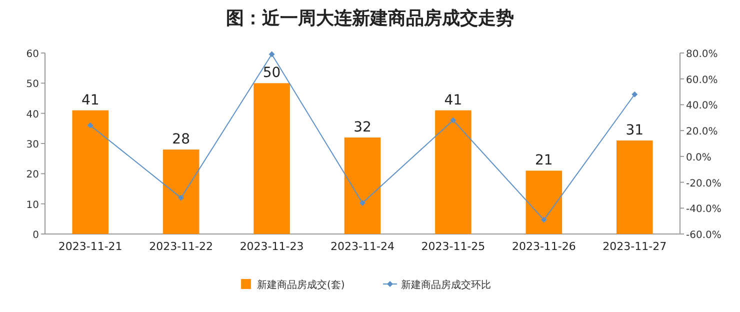 The image size is (740, 312). Describe the element at coordinates (544, 246) in the screenshot. I see `x-tick-label: 2023-11-26` at that location.